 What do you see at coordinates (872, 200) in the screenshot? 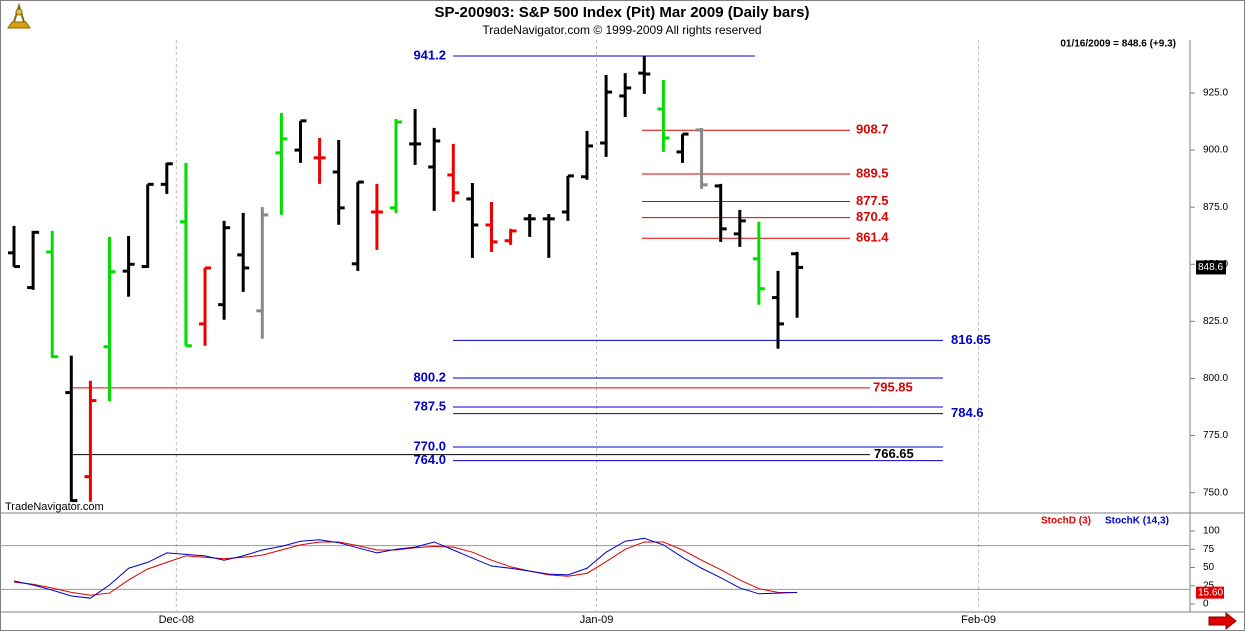
I see `level-label: 877.5` at bounding box center [872, 200].